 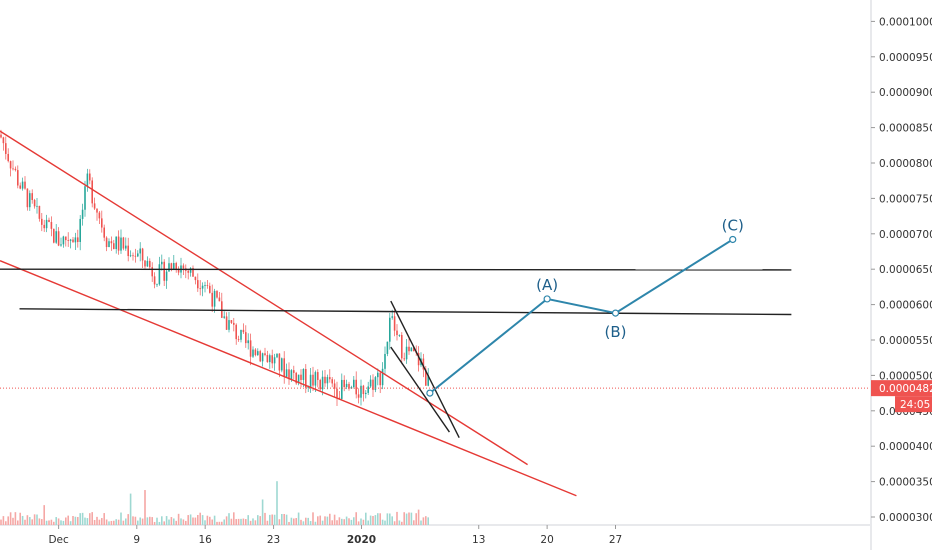 What do you see at coordinates (58, 540) in the screenshot?
I see `time-tick-label: Dec` at bounding box center [58, 540].